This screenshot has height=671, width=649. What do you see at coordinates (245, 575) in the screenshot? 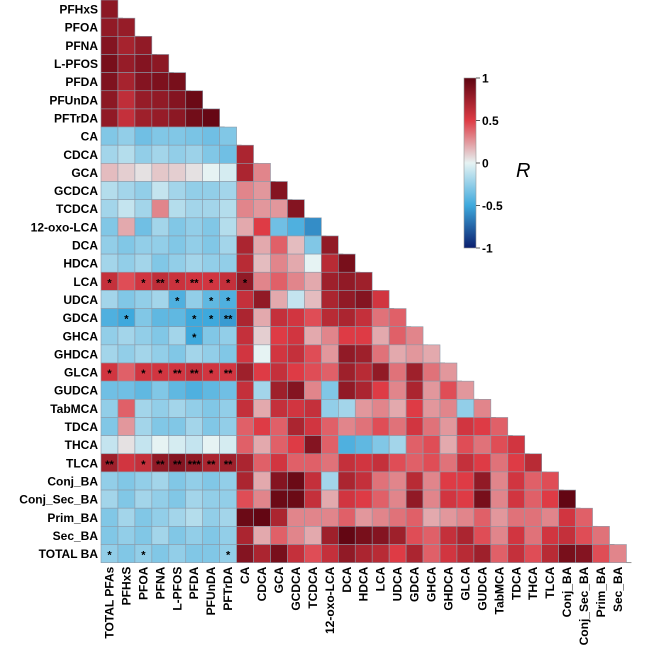
I see `column-label: CA` at bounding box center [245, 575].